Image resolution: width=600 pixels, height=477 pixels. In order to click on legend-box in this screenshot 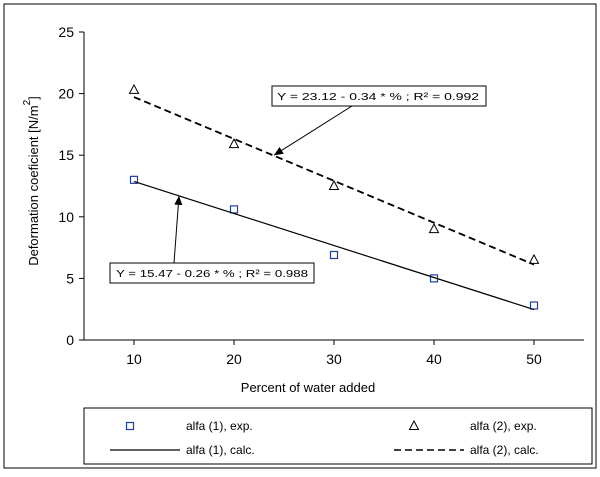, I will do `click(338, 436)`.